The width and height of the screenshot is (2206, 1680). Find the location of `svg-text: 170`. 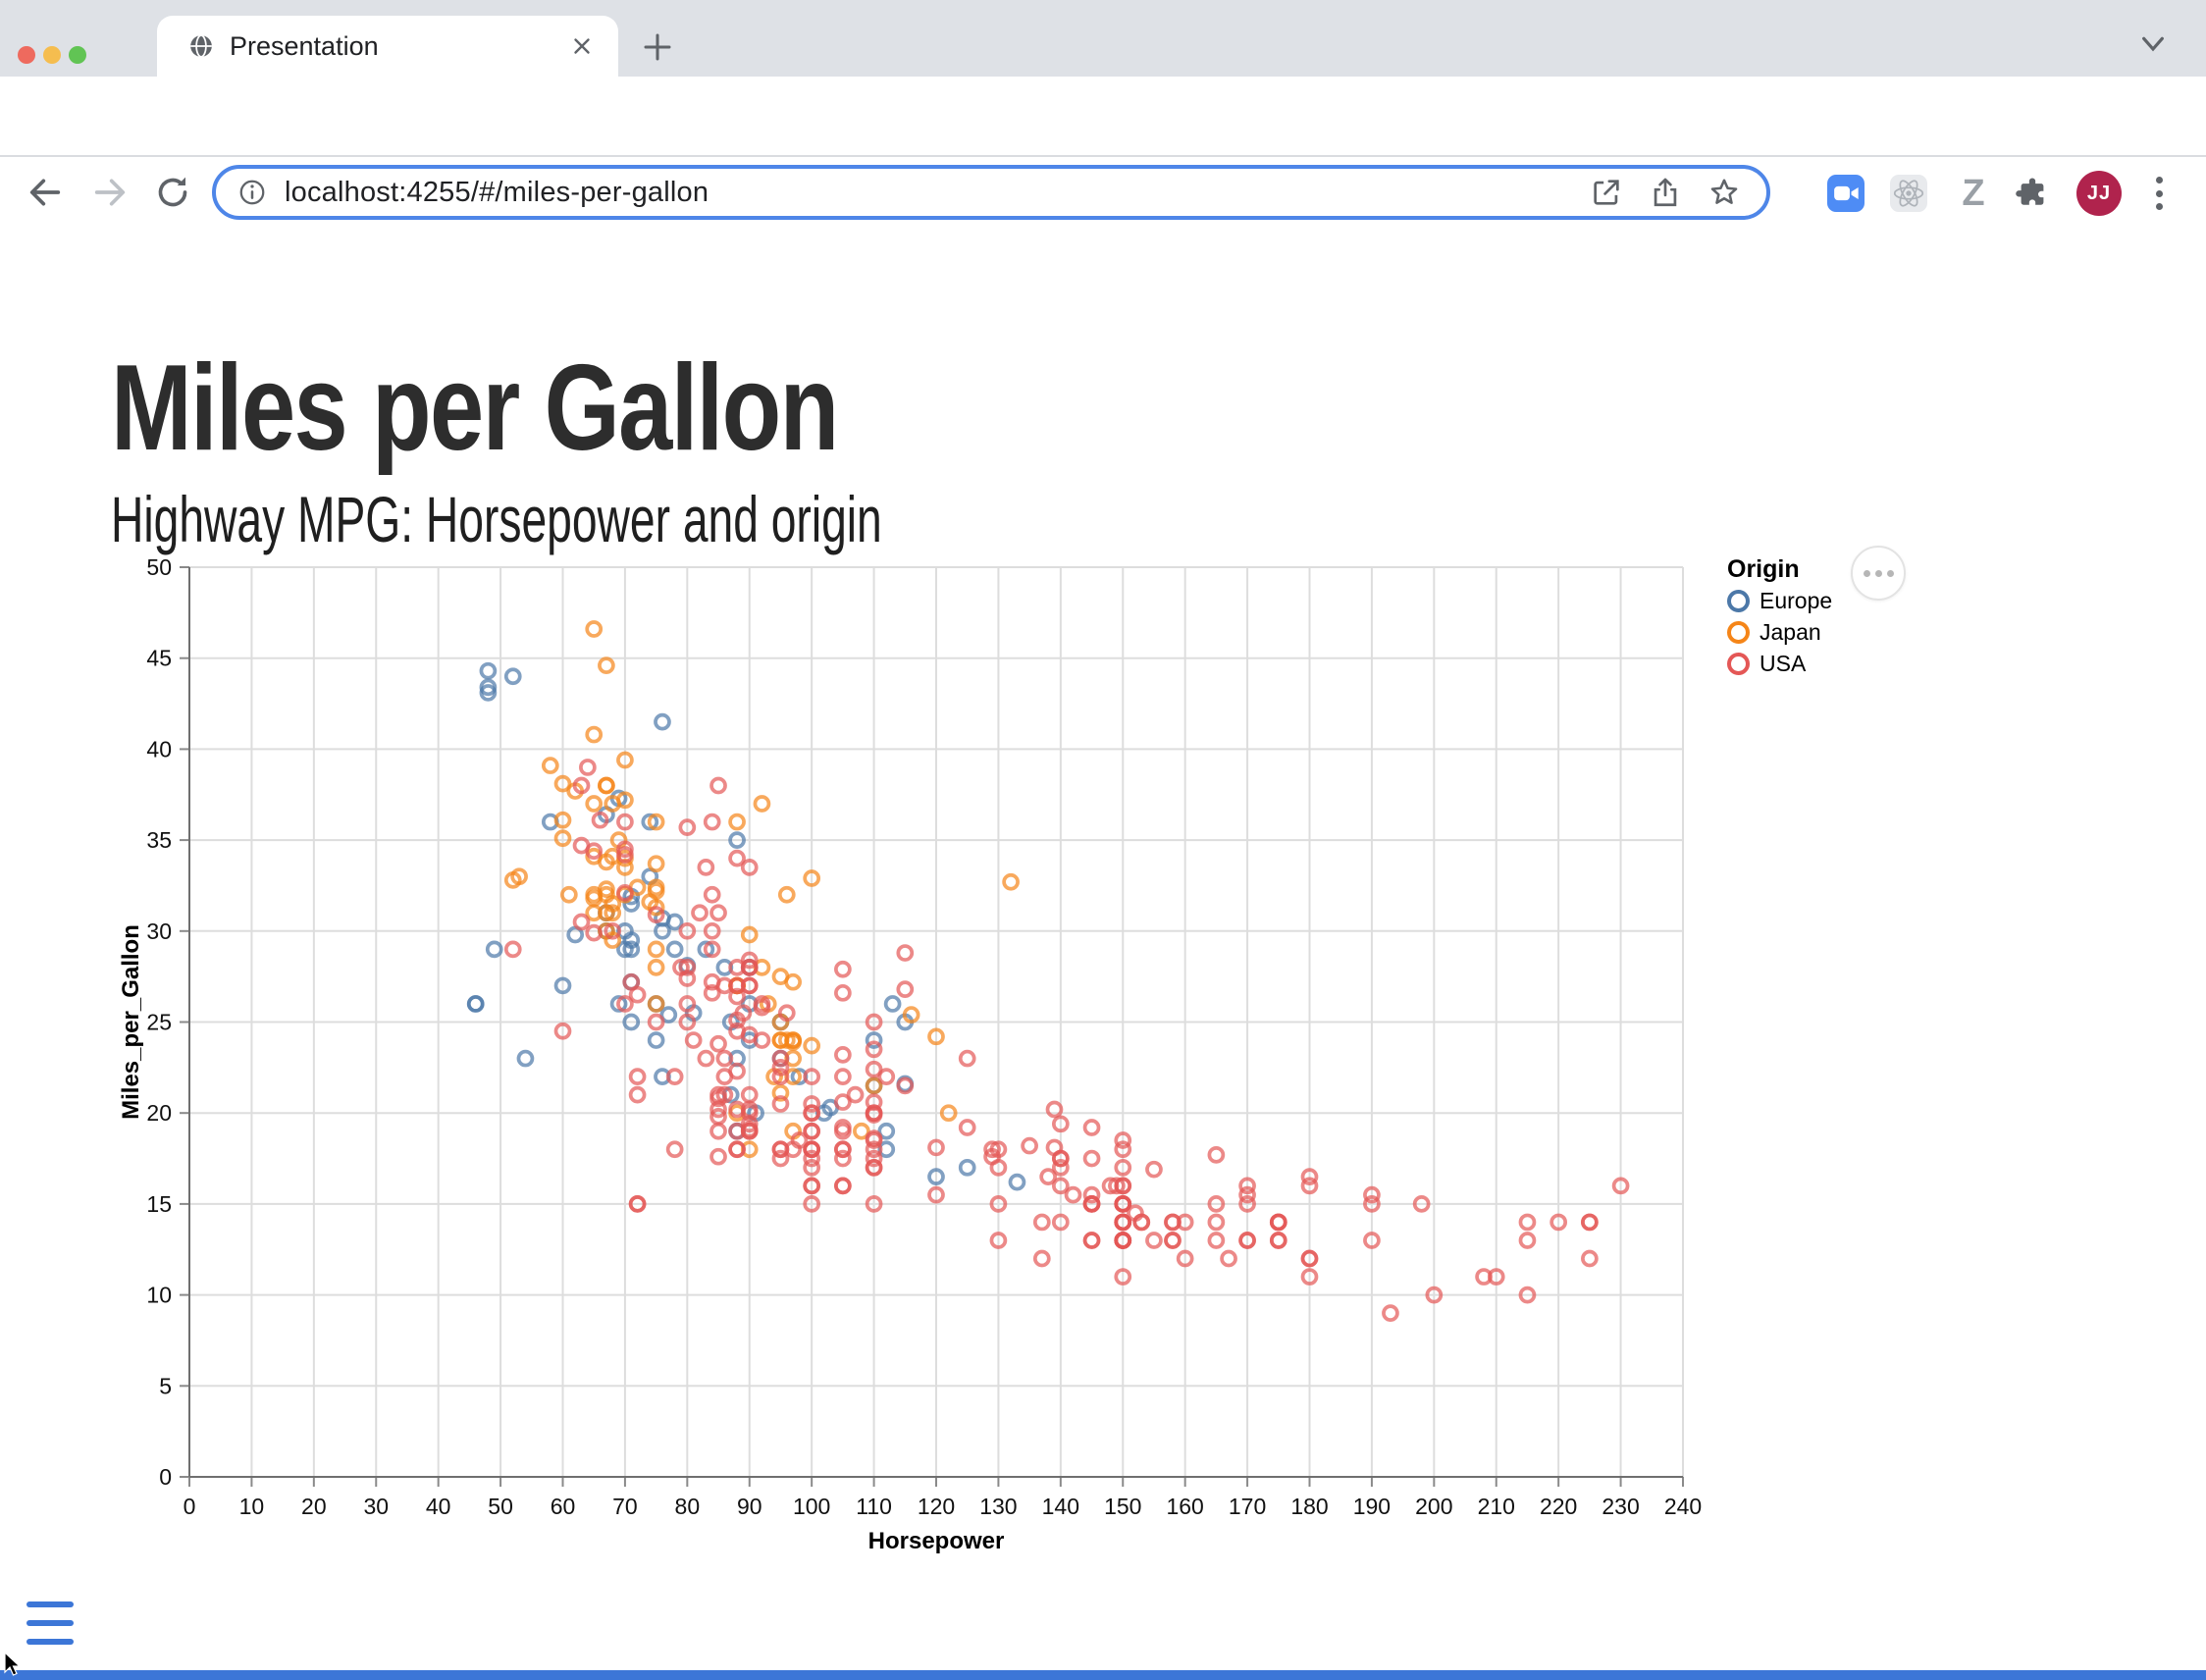

svg-text: 170 is located at coordinates (1248, 1506).